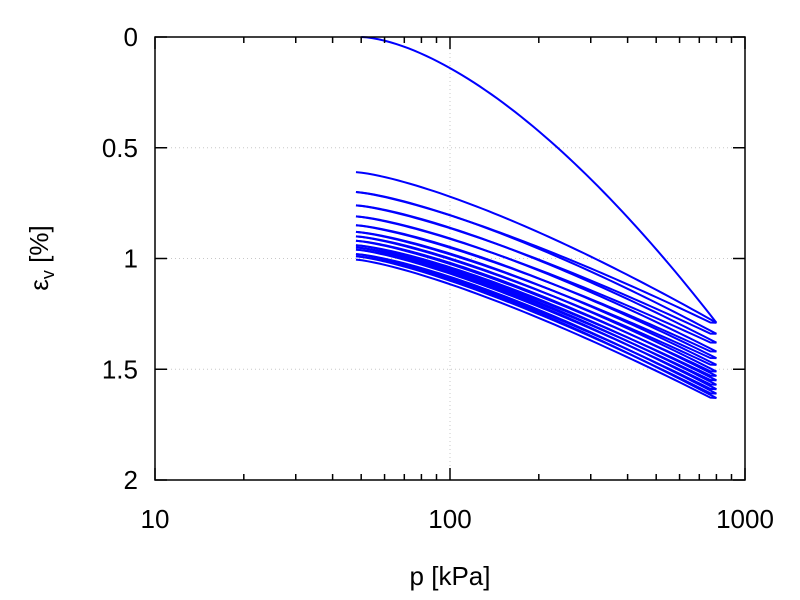  Describe the element at coordinates (120, 148) in the screenshot. I see `y-tick-label: 0.5` at that location.